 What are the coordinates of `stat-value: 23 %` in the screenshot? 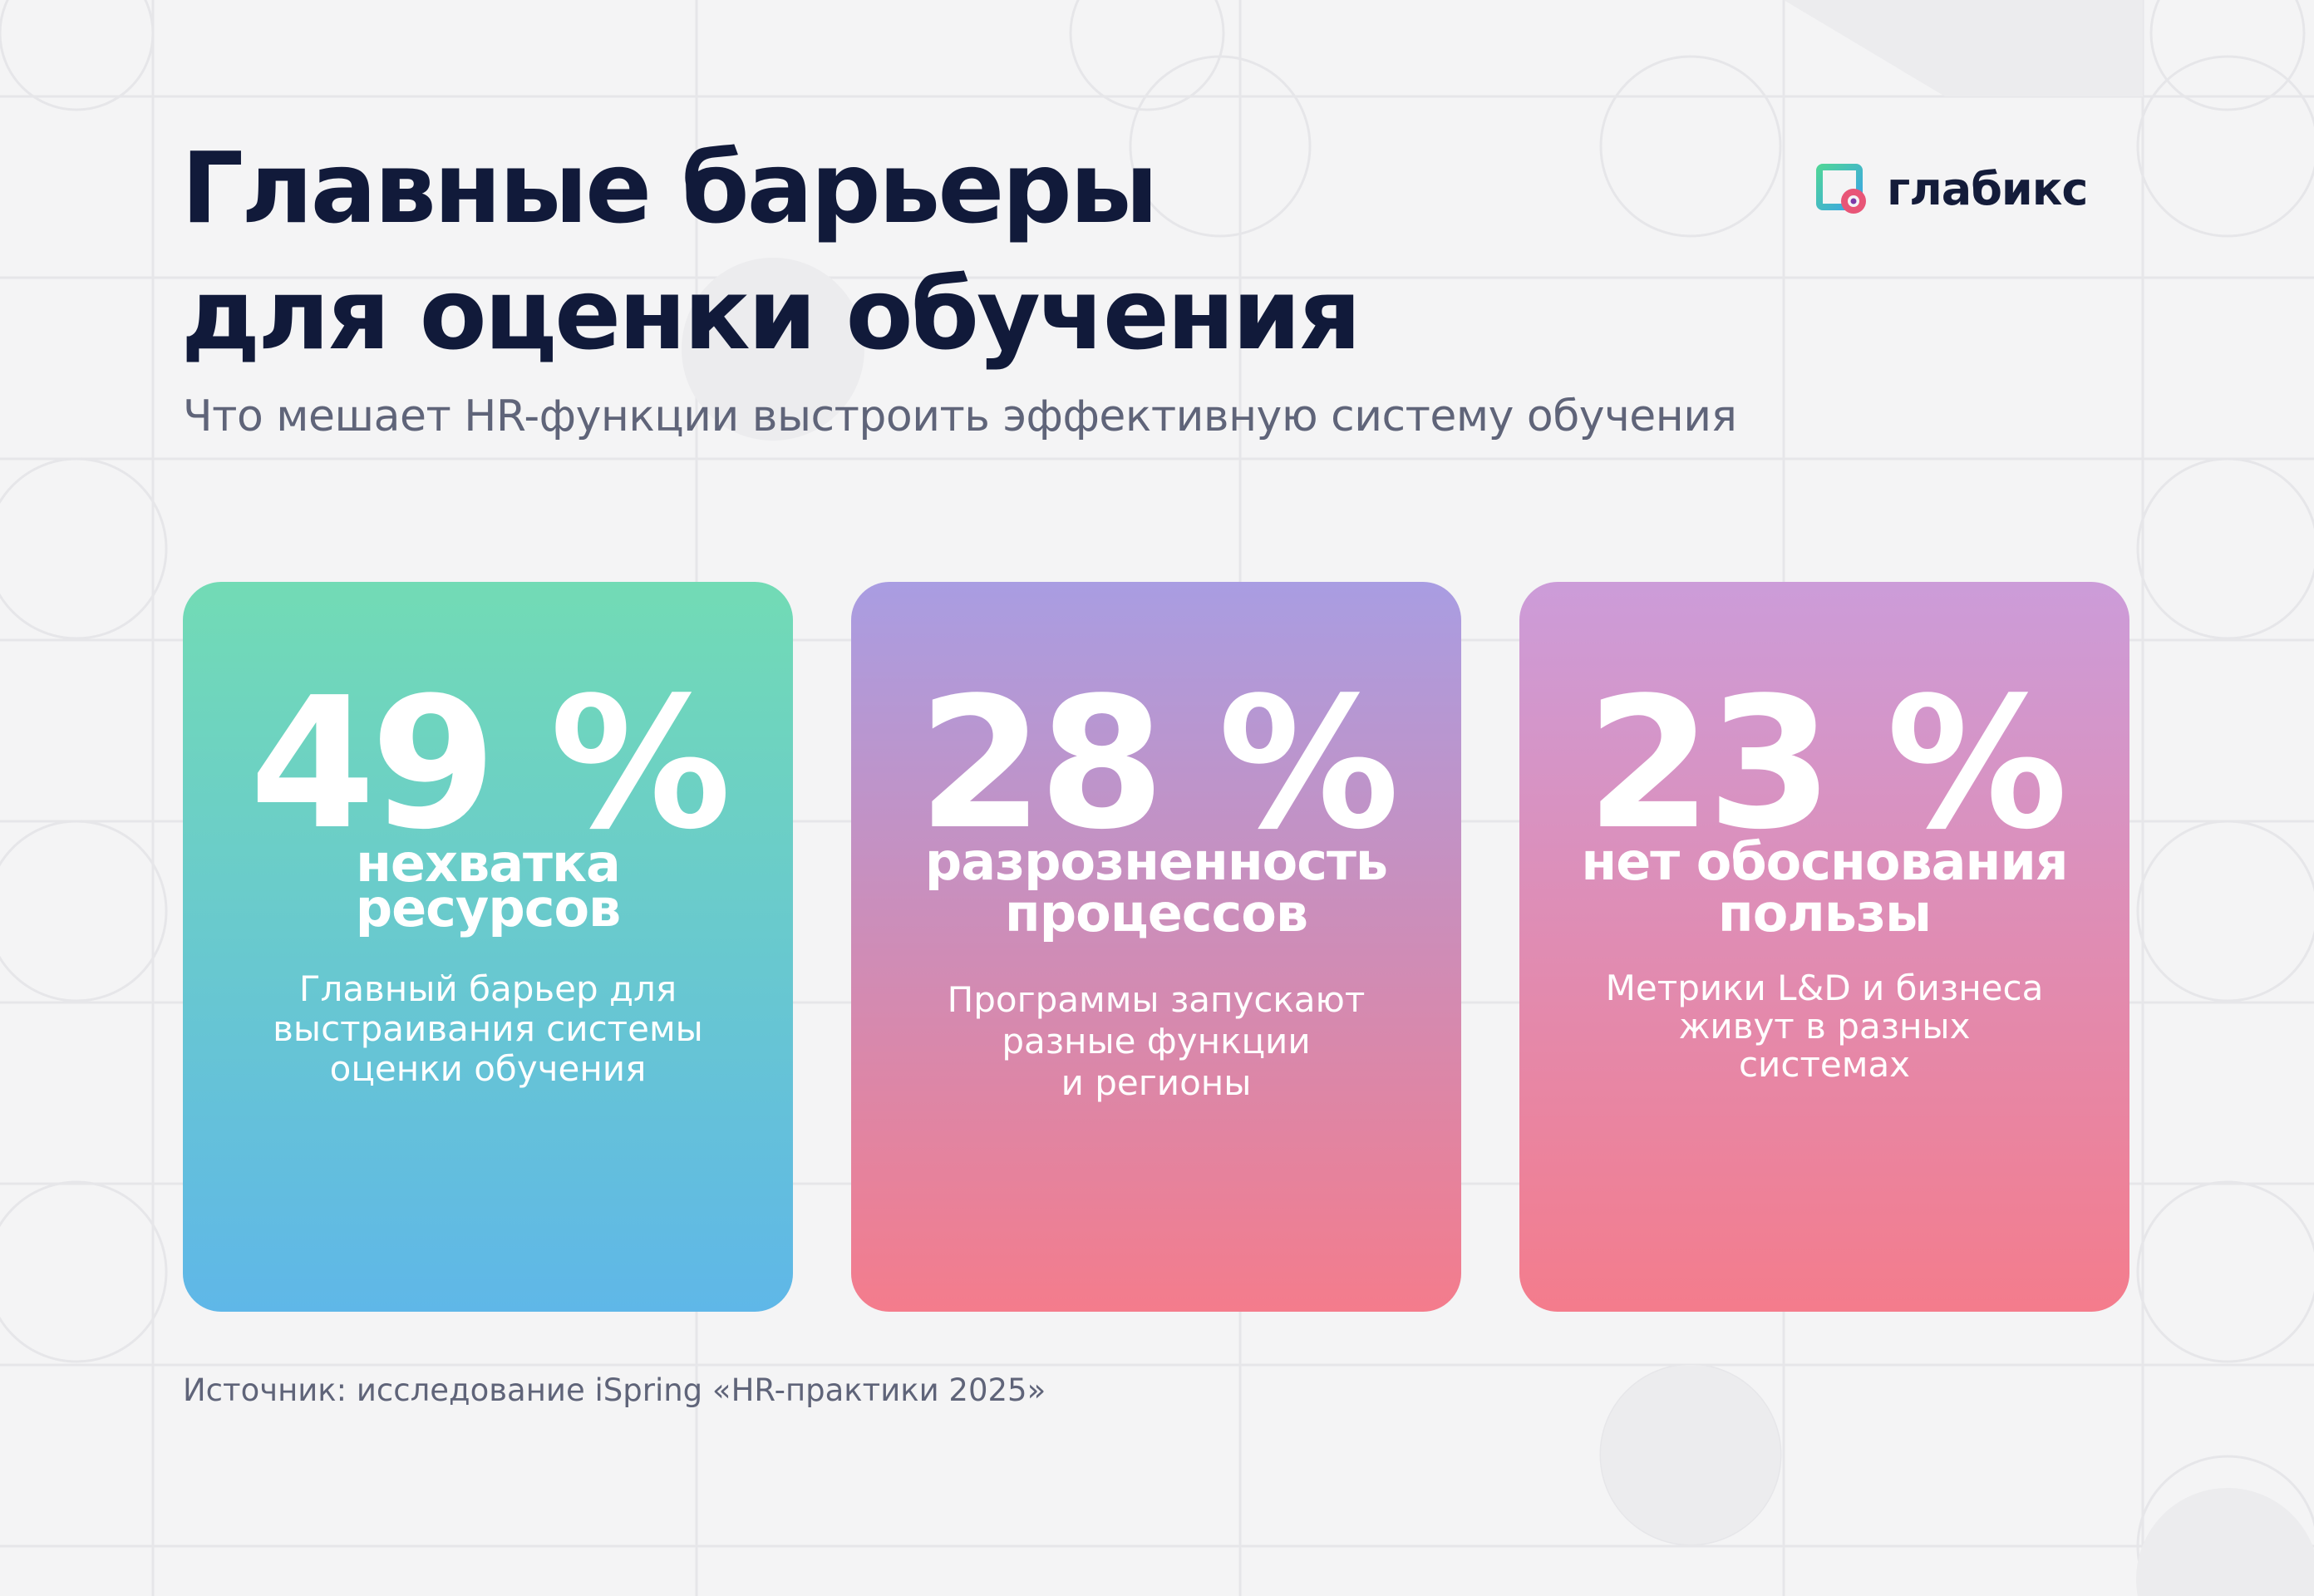 It's located at (1827, 764).